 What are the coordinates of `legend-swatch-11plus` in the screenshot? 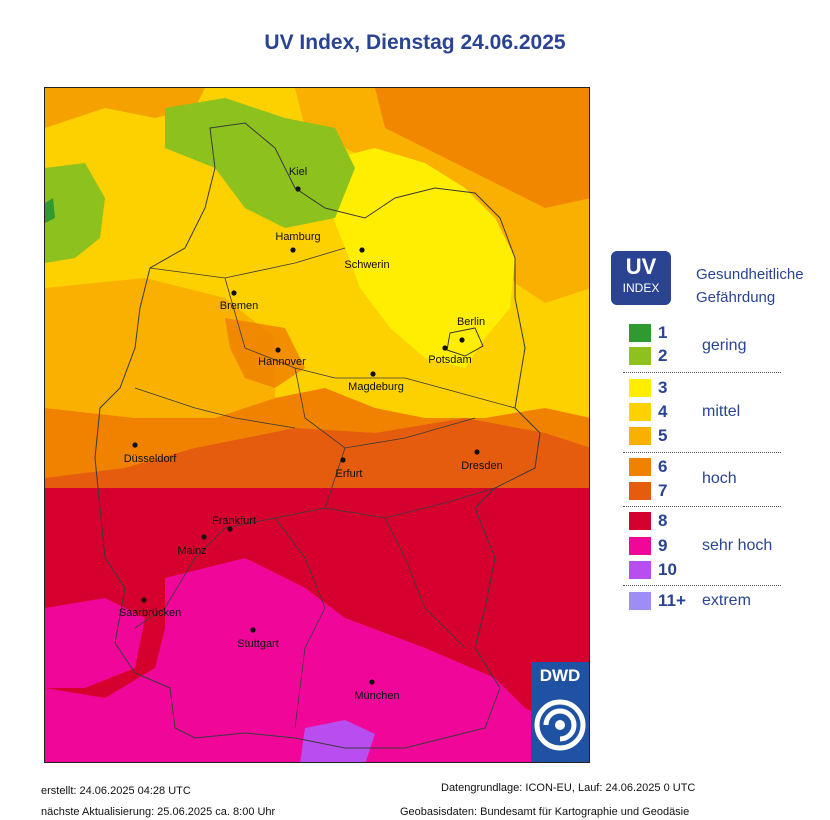 It's located at (640, 601).